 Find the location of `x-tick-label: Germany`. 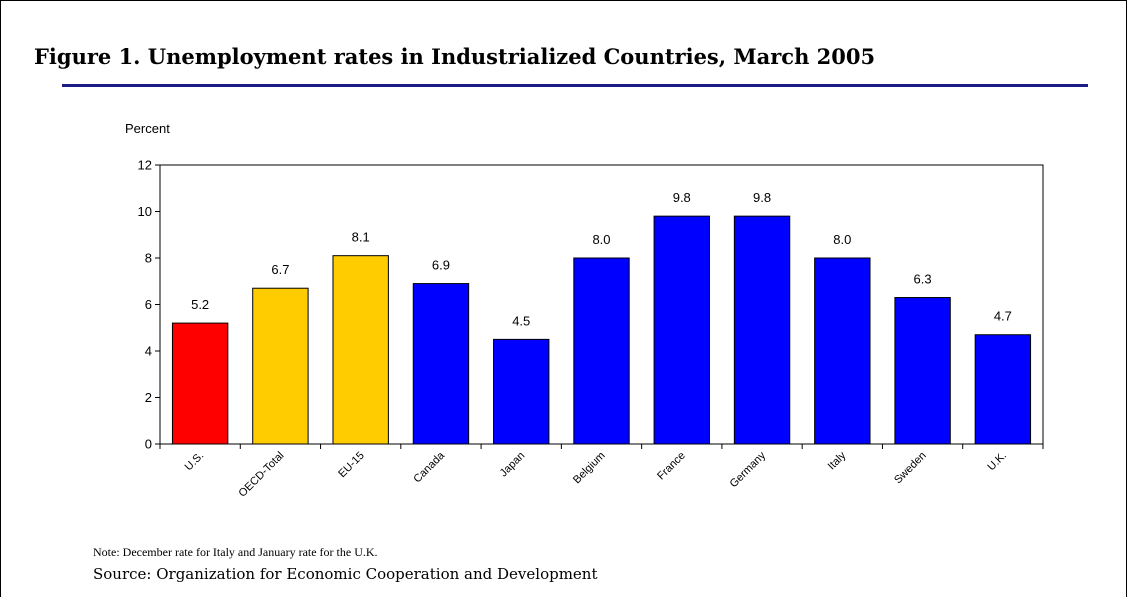

x-tick-label: Germany is located at coordinates (748, 469).